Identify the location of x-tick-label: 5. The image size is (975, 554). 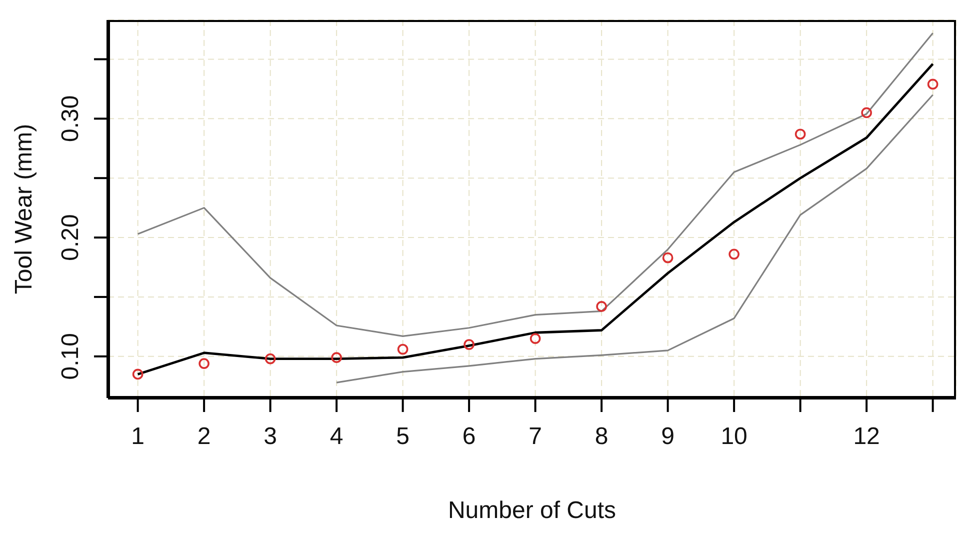
(403, 436).